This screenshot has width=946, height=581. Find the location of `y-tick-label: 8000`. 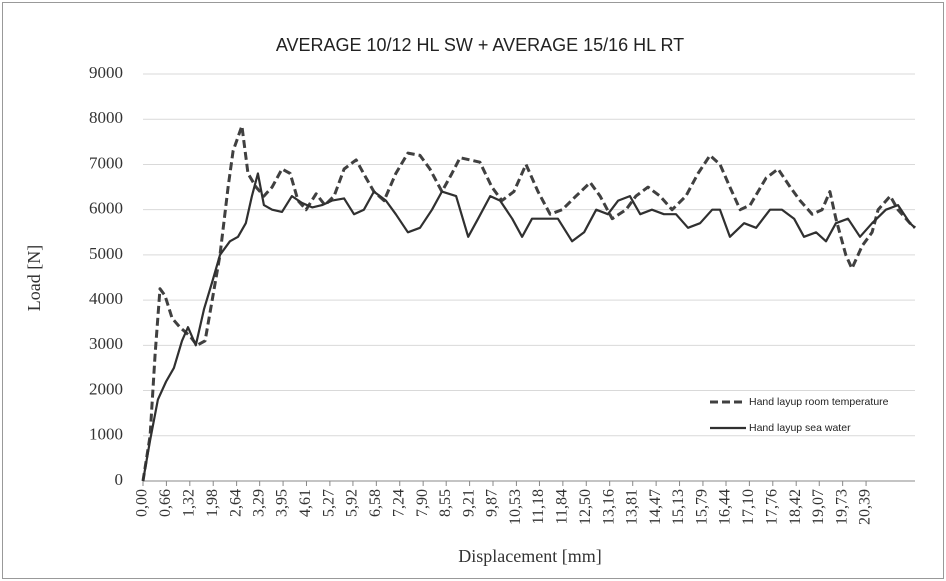

y-tick-label: 8000 is located at coordinates (106, 117).